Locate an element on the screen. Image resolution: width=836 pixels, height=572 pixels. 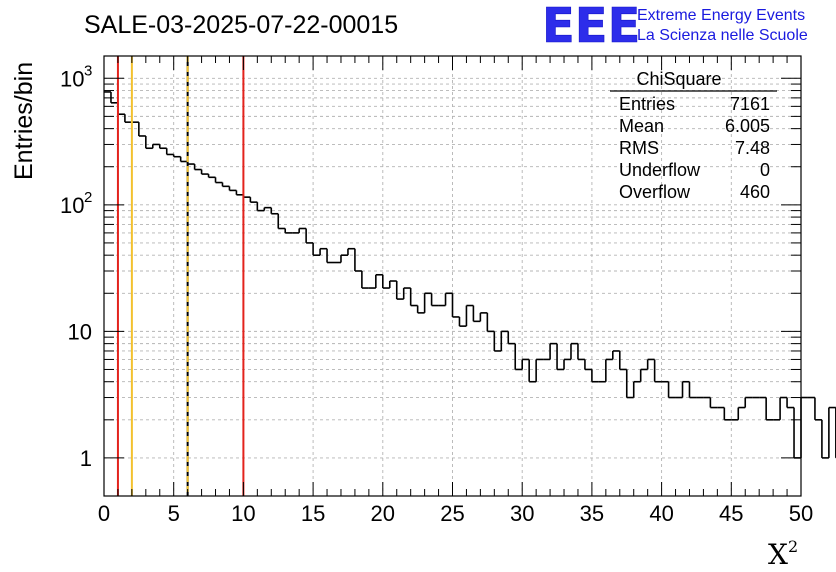
x-axis-label: X2 is located at coordinates (783, 554).